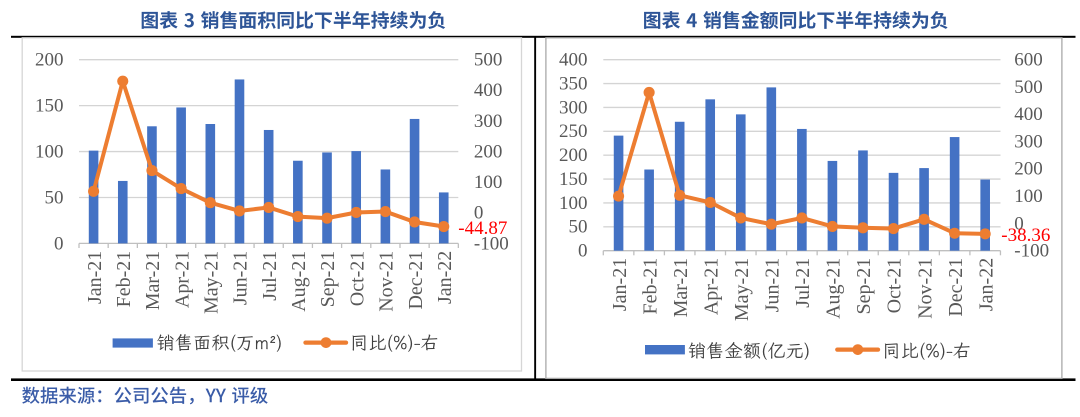 Image resolution: width=1080 pixels, height=417 pixels. Describe the element at coordinates (1025, 235) in the screenshot. I see `svg-text: -38.36` at that location.